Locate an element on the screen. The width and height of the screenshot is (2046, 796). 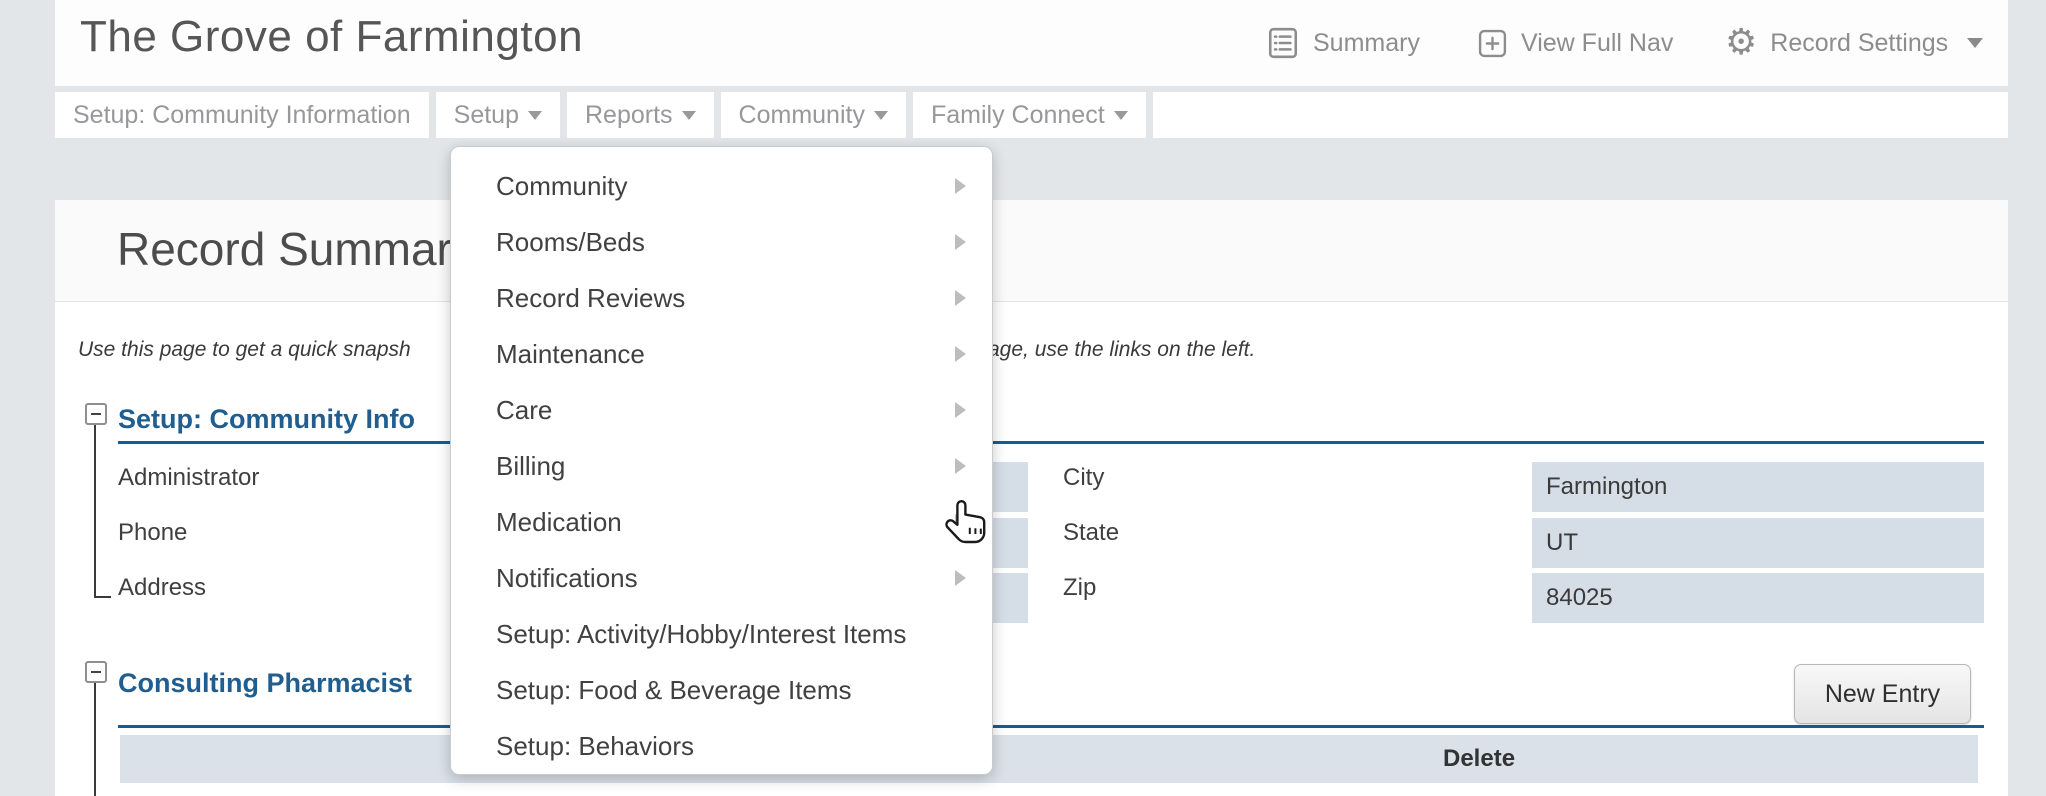
field-value-city: Farmington is located at coordinates (1758, 487).